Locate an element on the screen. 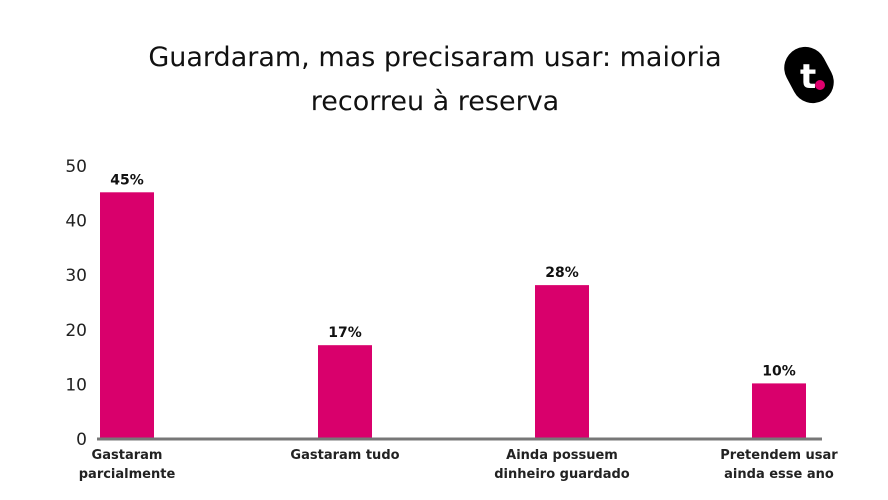 This screenshot has width=888, height=500. x-tick-label: parcialmente is located at coordinates (127, 474).